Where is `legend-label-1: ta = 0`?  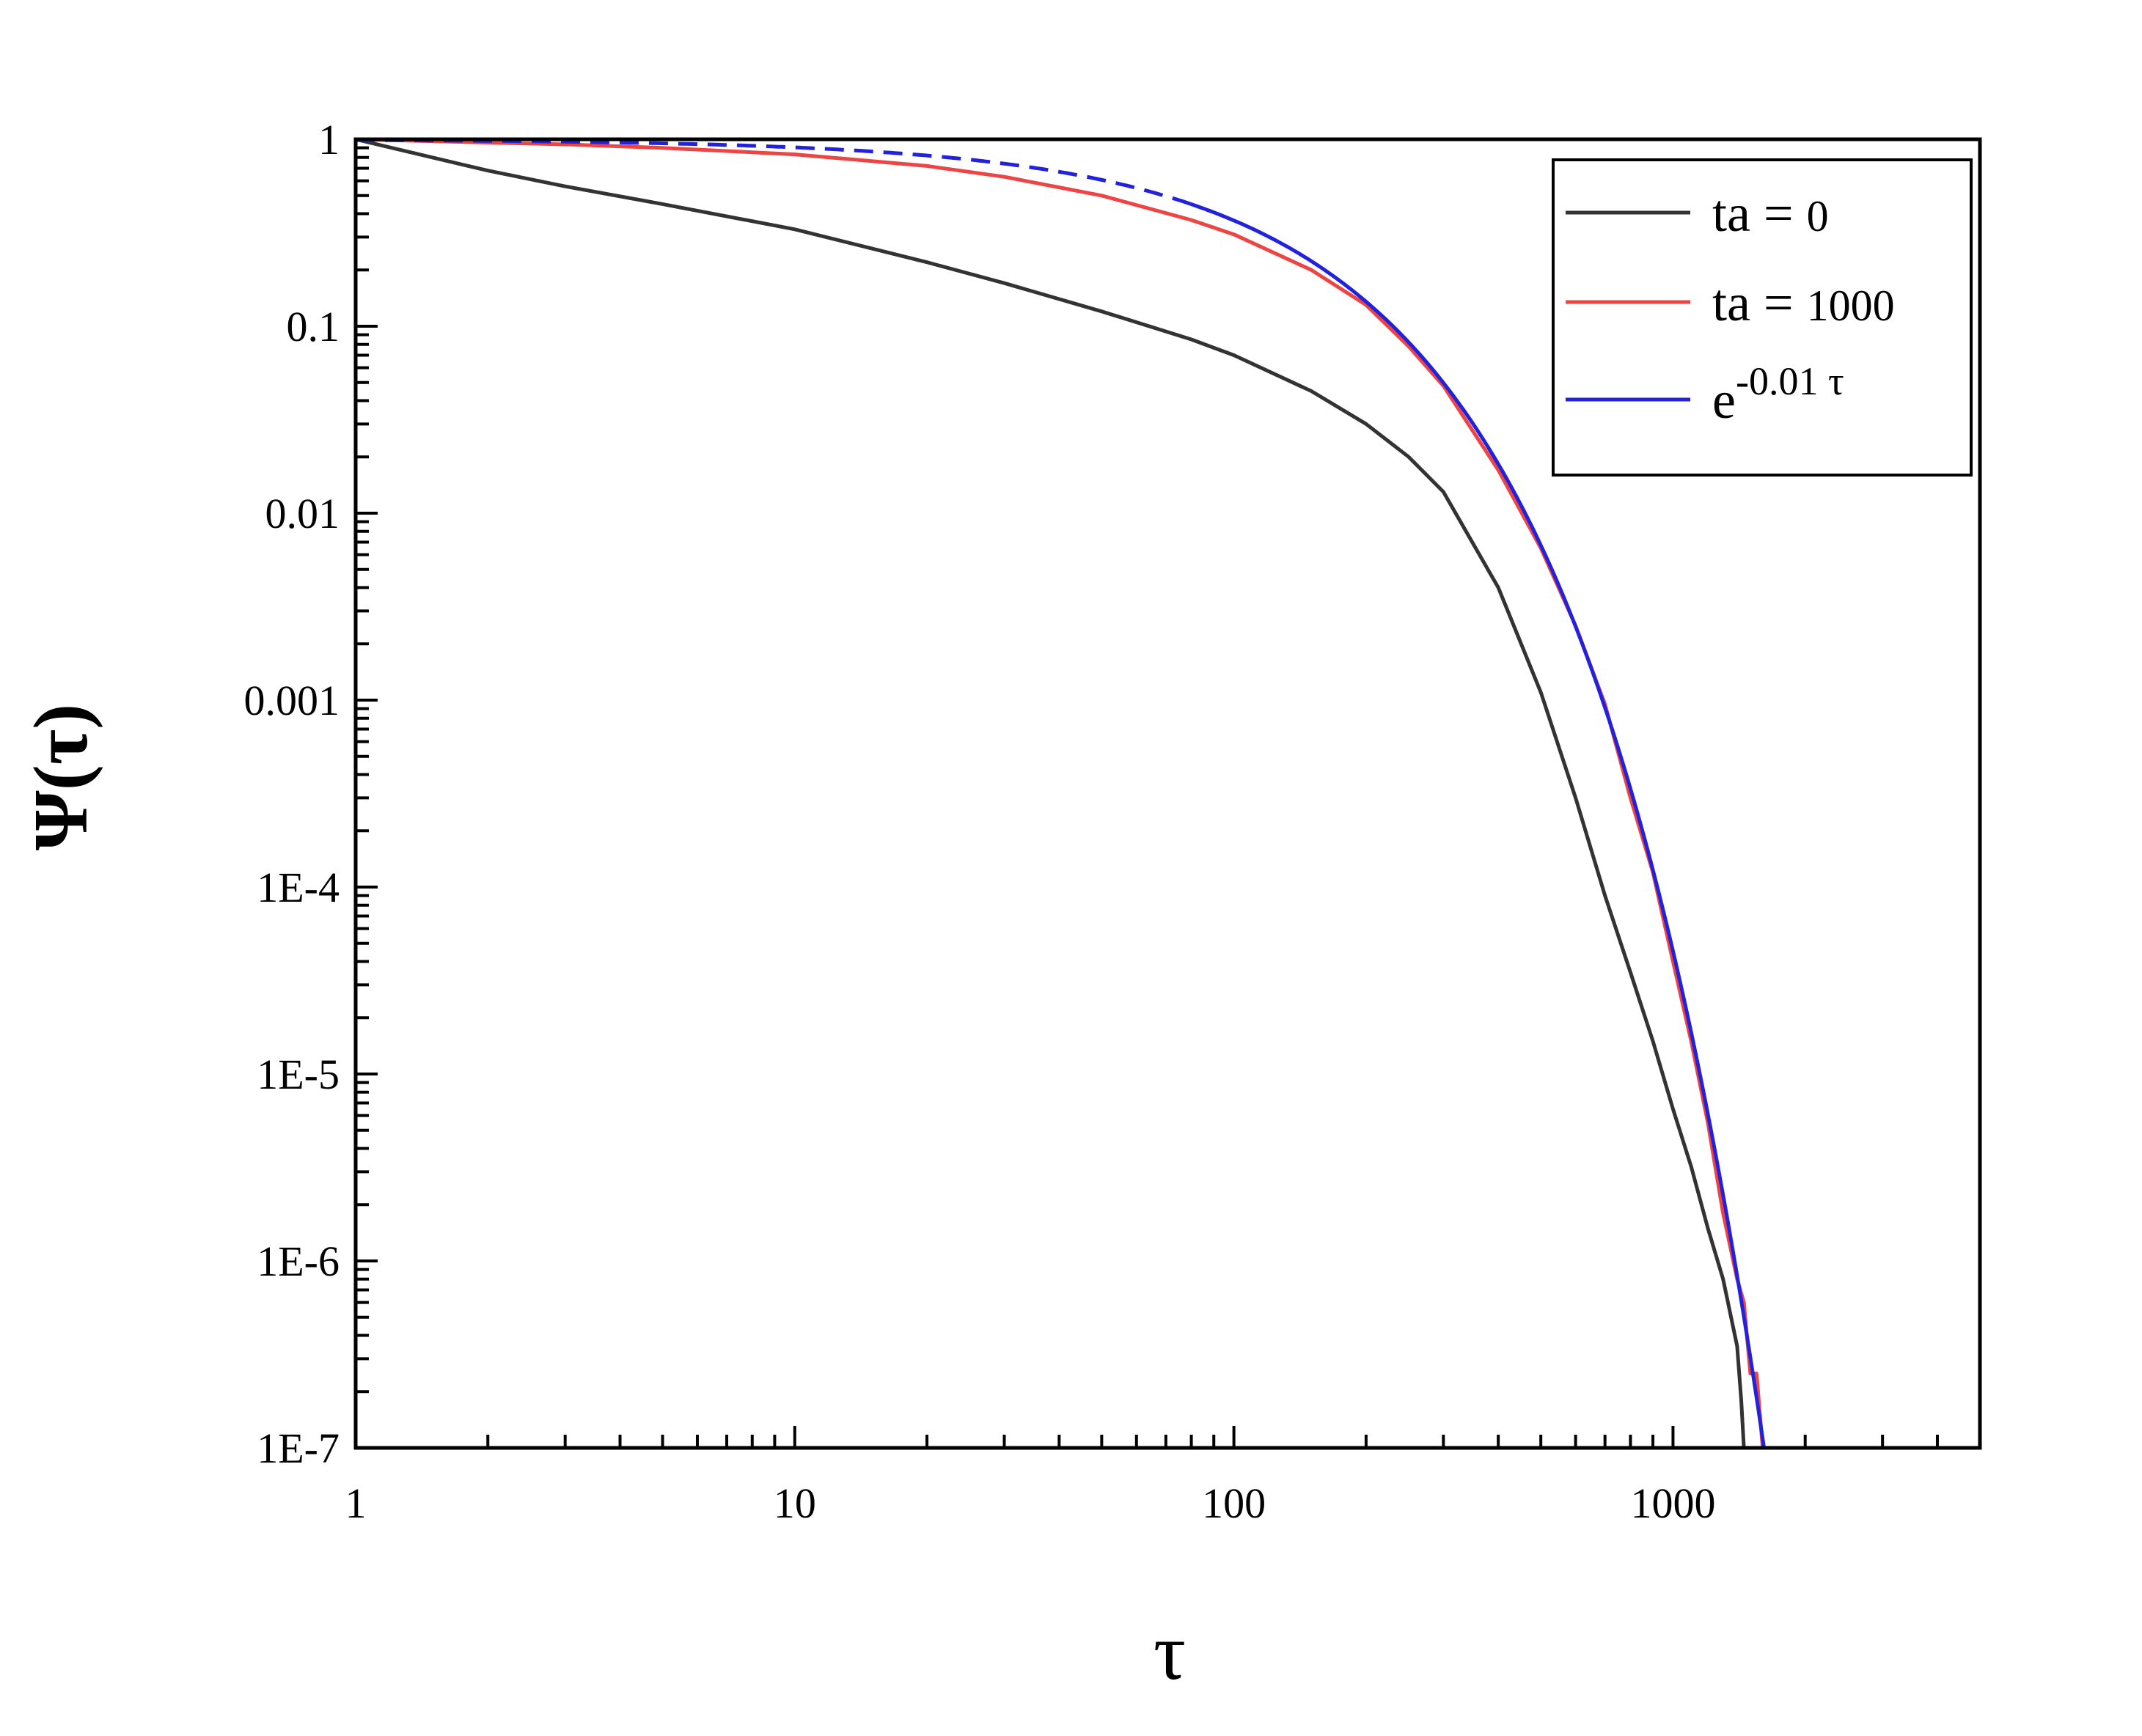 legend-label-1: ta = 0 is located at coordinates (1770, 214).